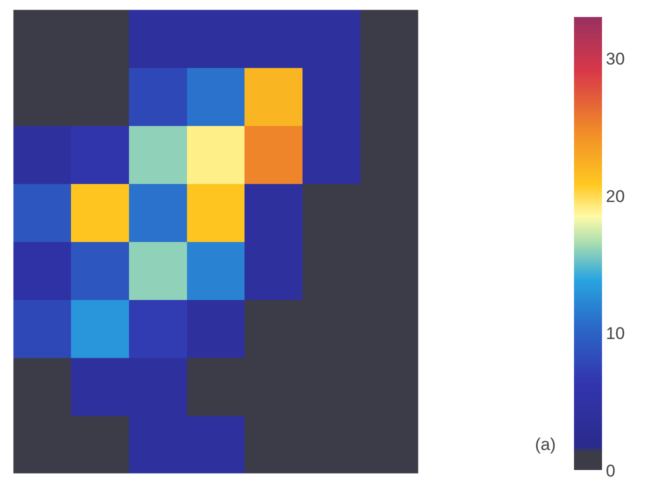 Image resolution: width=664 pixels, height=488 pixels. What do you see at coordinates (545, 444) in the screenshot?
I see `text: (a)` at bounding box center [545, 444].